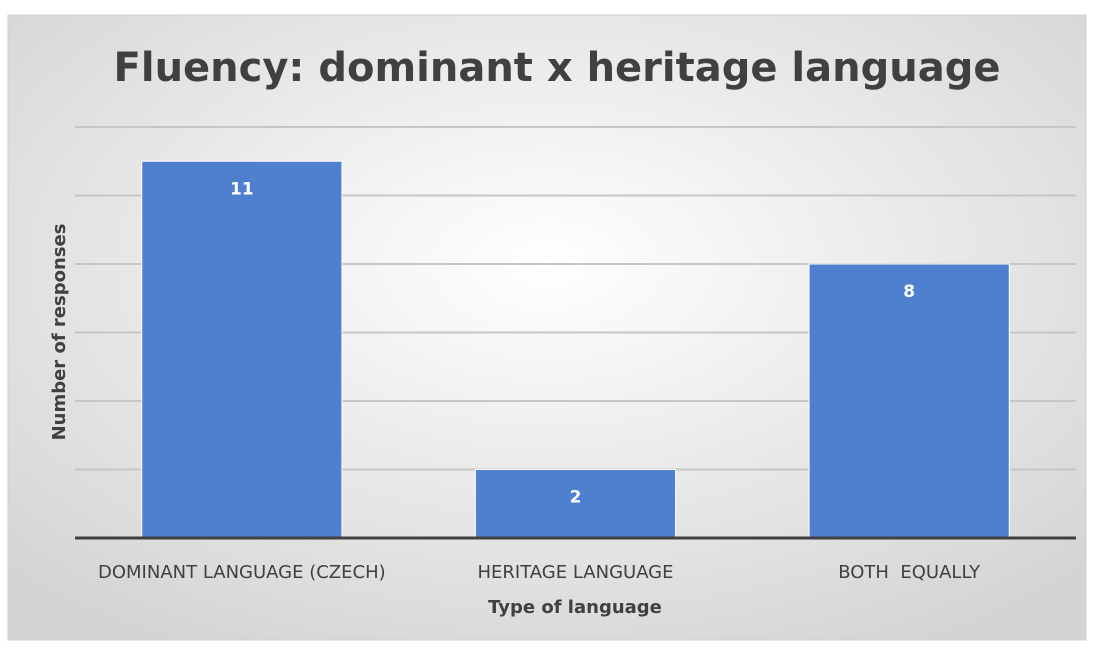 This screenshot has width=1094, height=650. I want to click on value-label: 8, so click(909, 292).